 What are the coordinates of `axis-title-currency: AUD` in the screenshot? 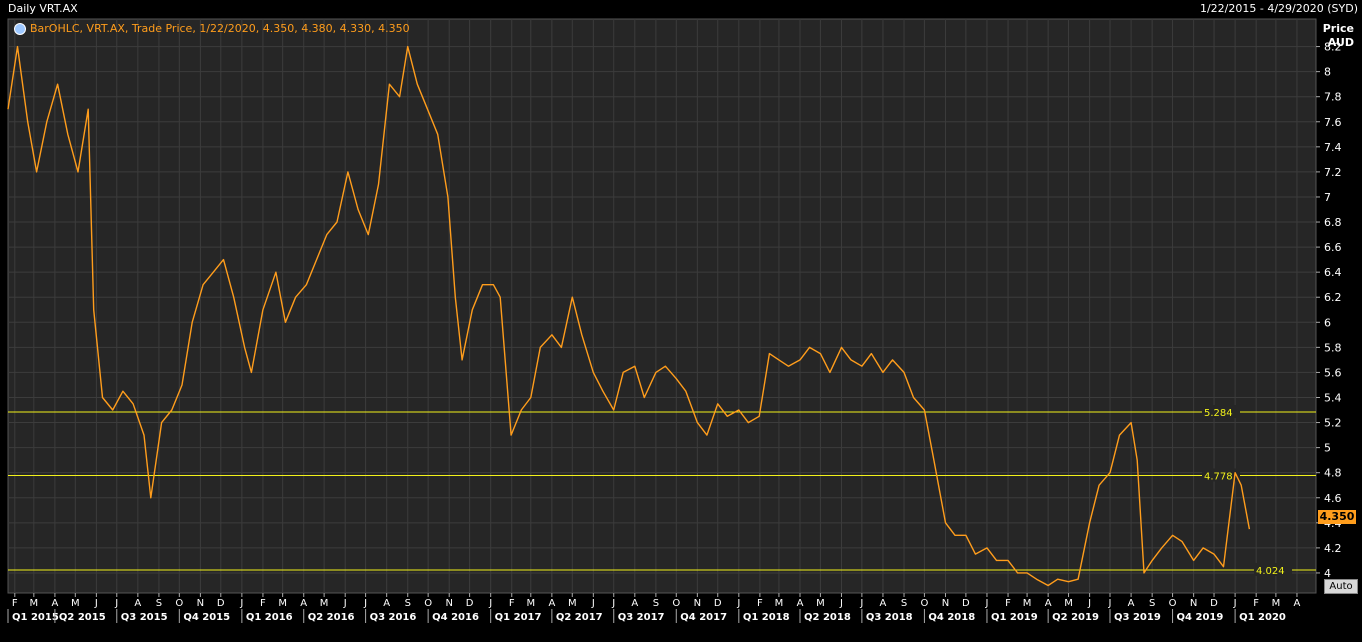 It's located at (1340, 42).